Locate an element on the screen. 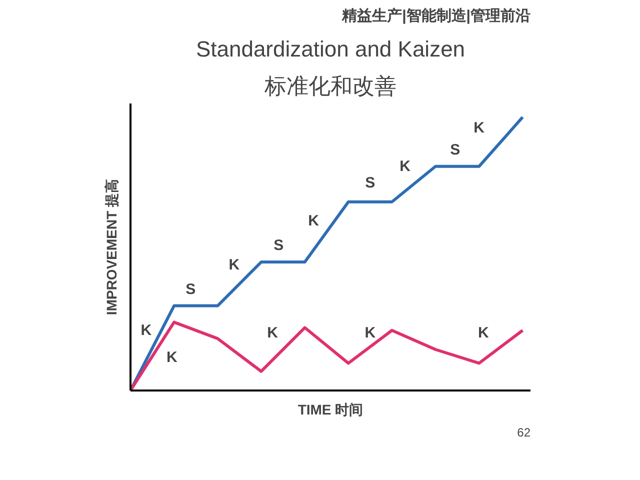 The height and width of the screenshot is (480, 640). text: 62 is located at coordinates (524, 433).